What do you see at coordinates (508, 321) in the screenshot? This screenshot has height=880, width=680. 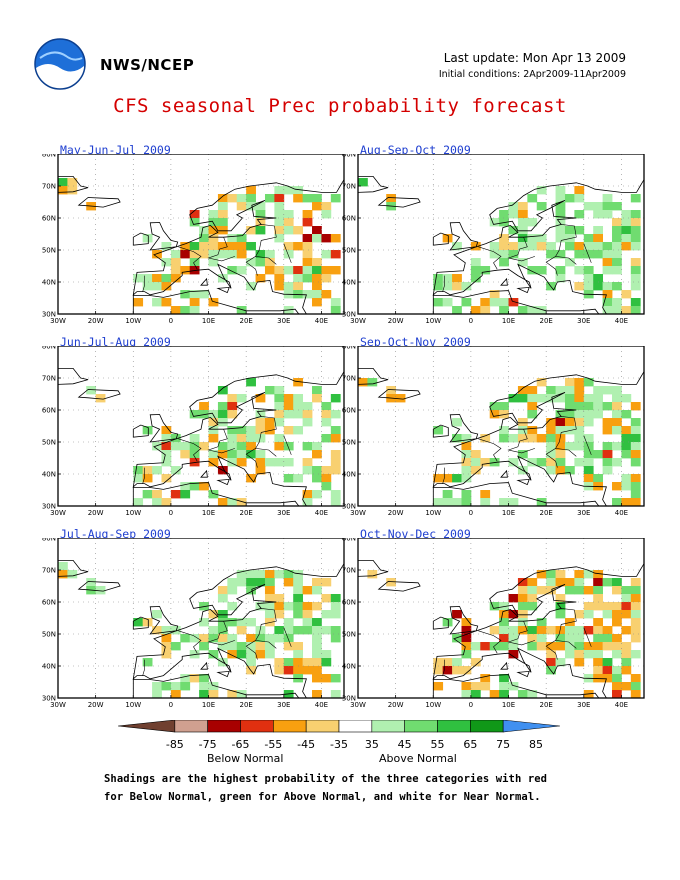 I see `lon-tick-label: 10E` at bounding box center [508, 321].